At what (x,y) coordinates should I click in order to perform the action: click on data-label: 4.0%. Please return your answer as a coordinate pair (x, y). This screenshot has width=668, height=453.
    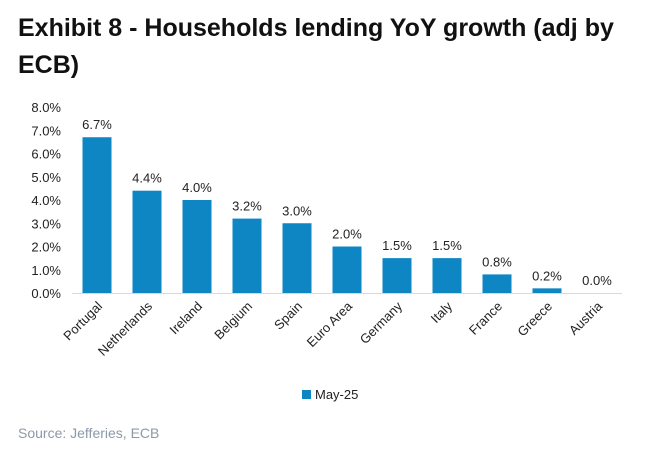
    Looking at the image, I should click on (197, 187).